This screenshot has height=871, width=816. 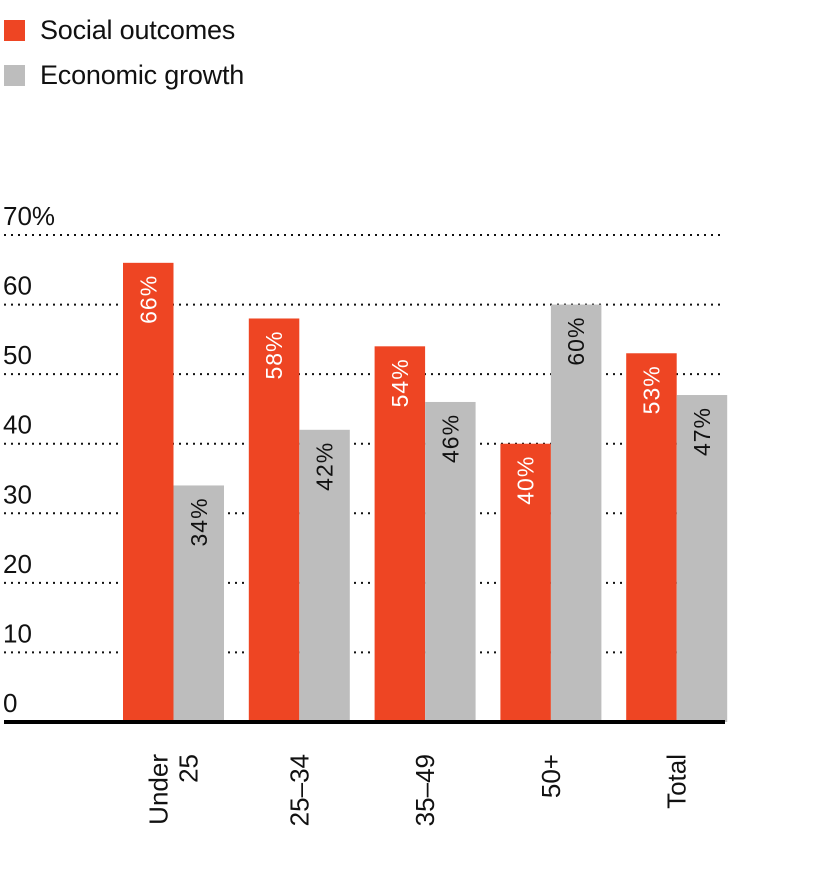 What do you see at coordinates (17, 633) in the screenshot?
I see `y-tick-label: 10` at bounding box center [17, 633].